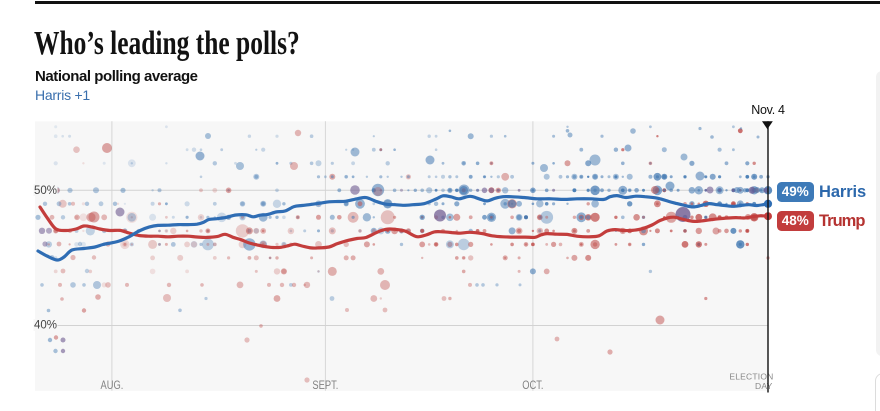 The height and width of the screenshot is (411, 880). Describe the element at coordinates (45, 326) in the screenshot. I see `svg-text: 40%` at that location.